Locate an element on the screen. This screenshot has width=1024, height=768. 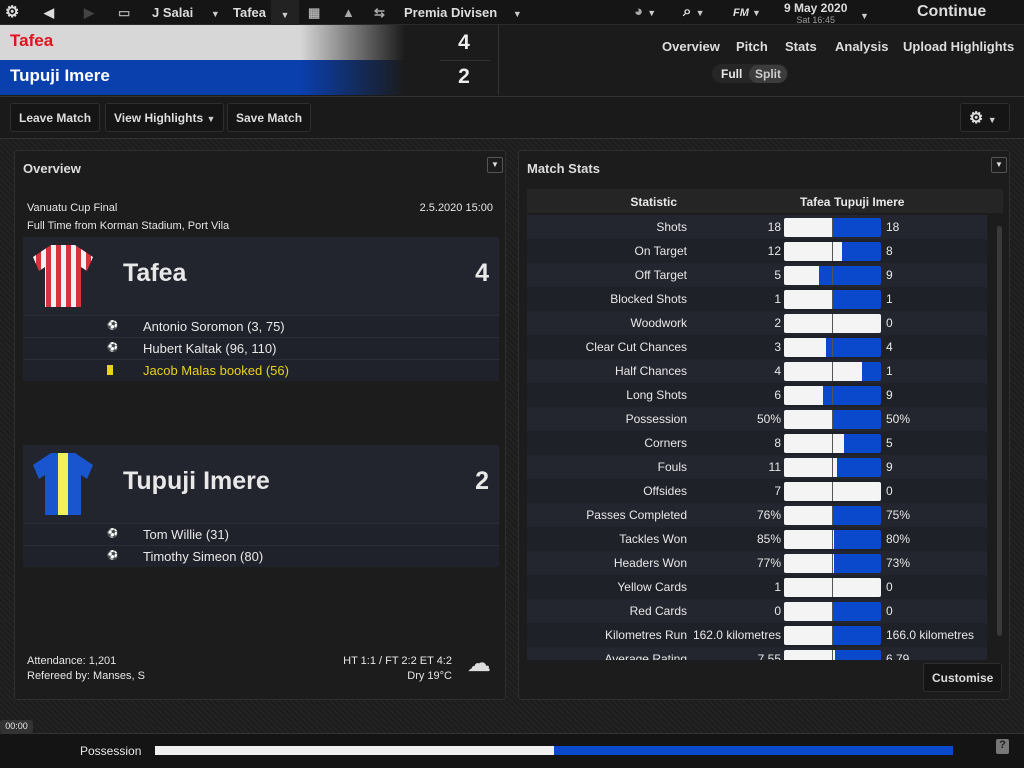
tactics-icon: ▦ is located at coordinates (314, 12).